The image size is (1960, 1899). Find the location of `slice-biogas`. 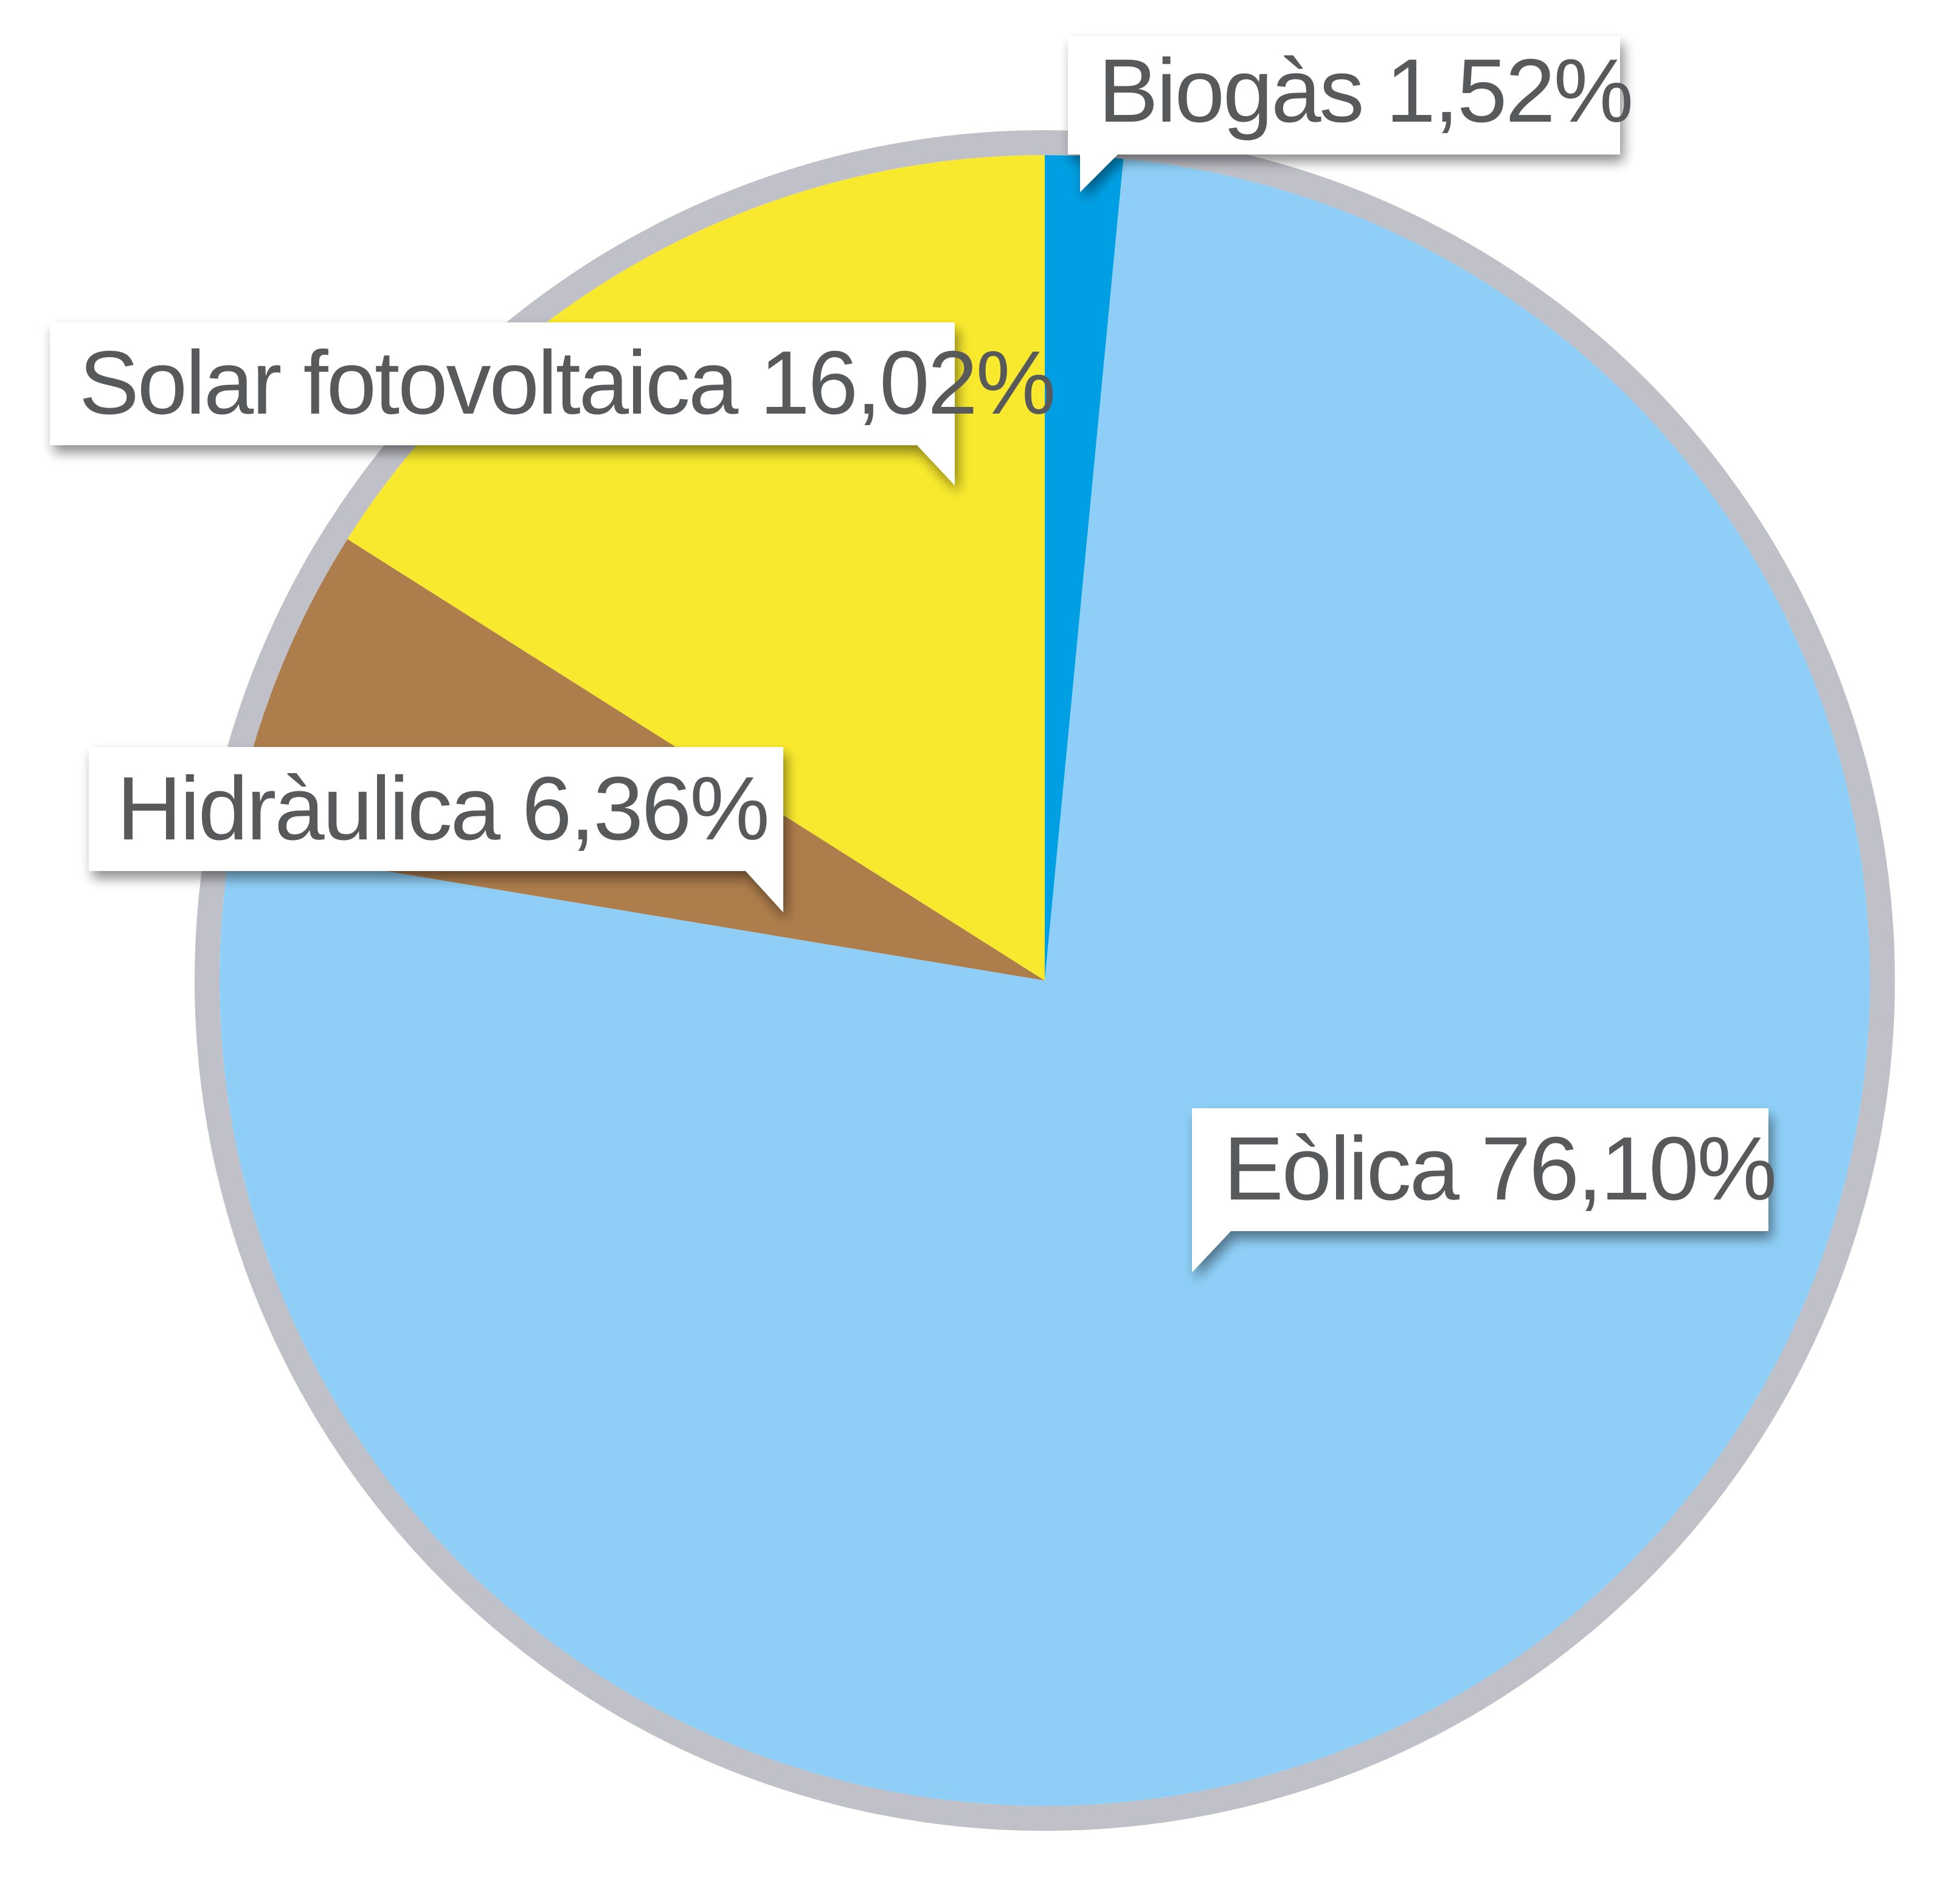

slice-biogas is located at coordinates (1084, 568).